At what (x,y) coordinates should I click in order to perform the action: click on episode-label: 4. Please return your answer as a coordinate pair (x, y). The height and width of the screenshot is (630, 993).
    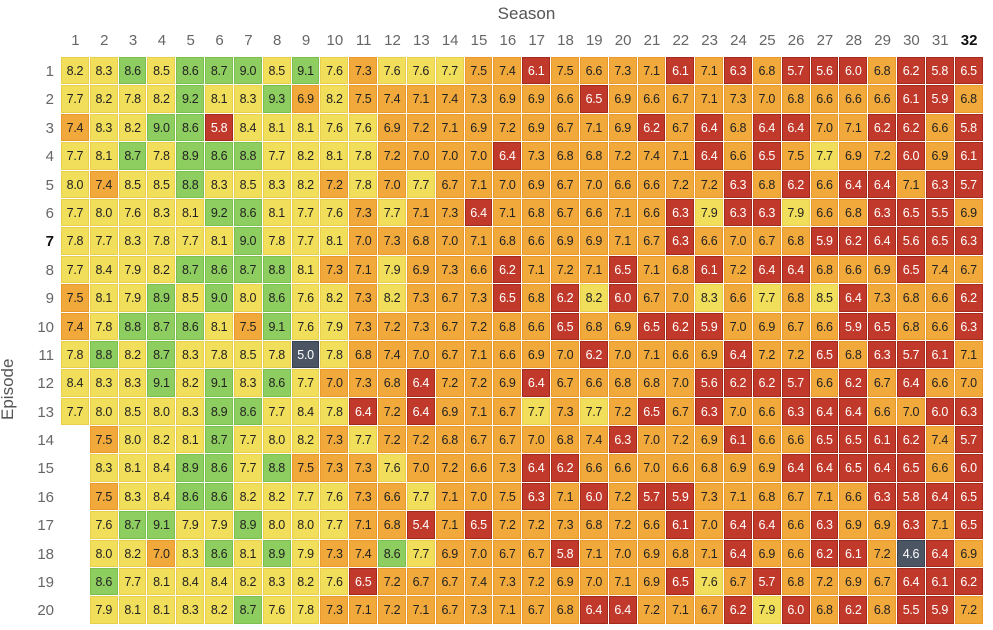
    Looking at the image, I should click on (49, 157).